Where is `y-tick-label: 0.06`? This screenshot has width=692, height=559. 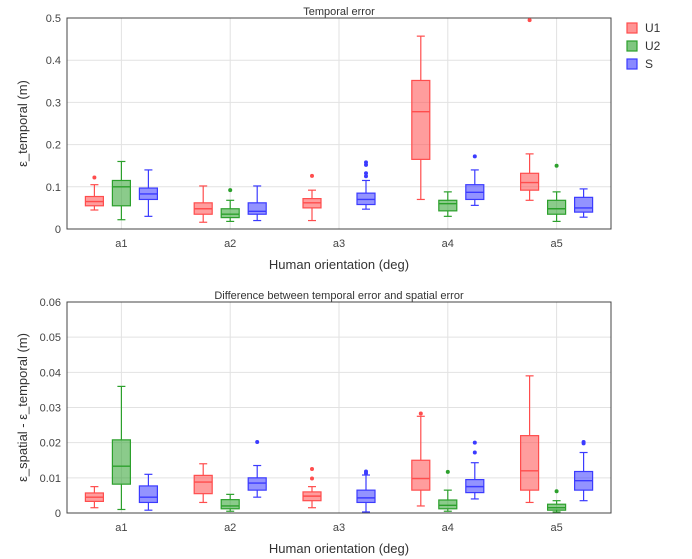
y-tick-label: 0.06 is located at coordinates (50, 303).